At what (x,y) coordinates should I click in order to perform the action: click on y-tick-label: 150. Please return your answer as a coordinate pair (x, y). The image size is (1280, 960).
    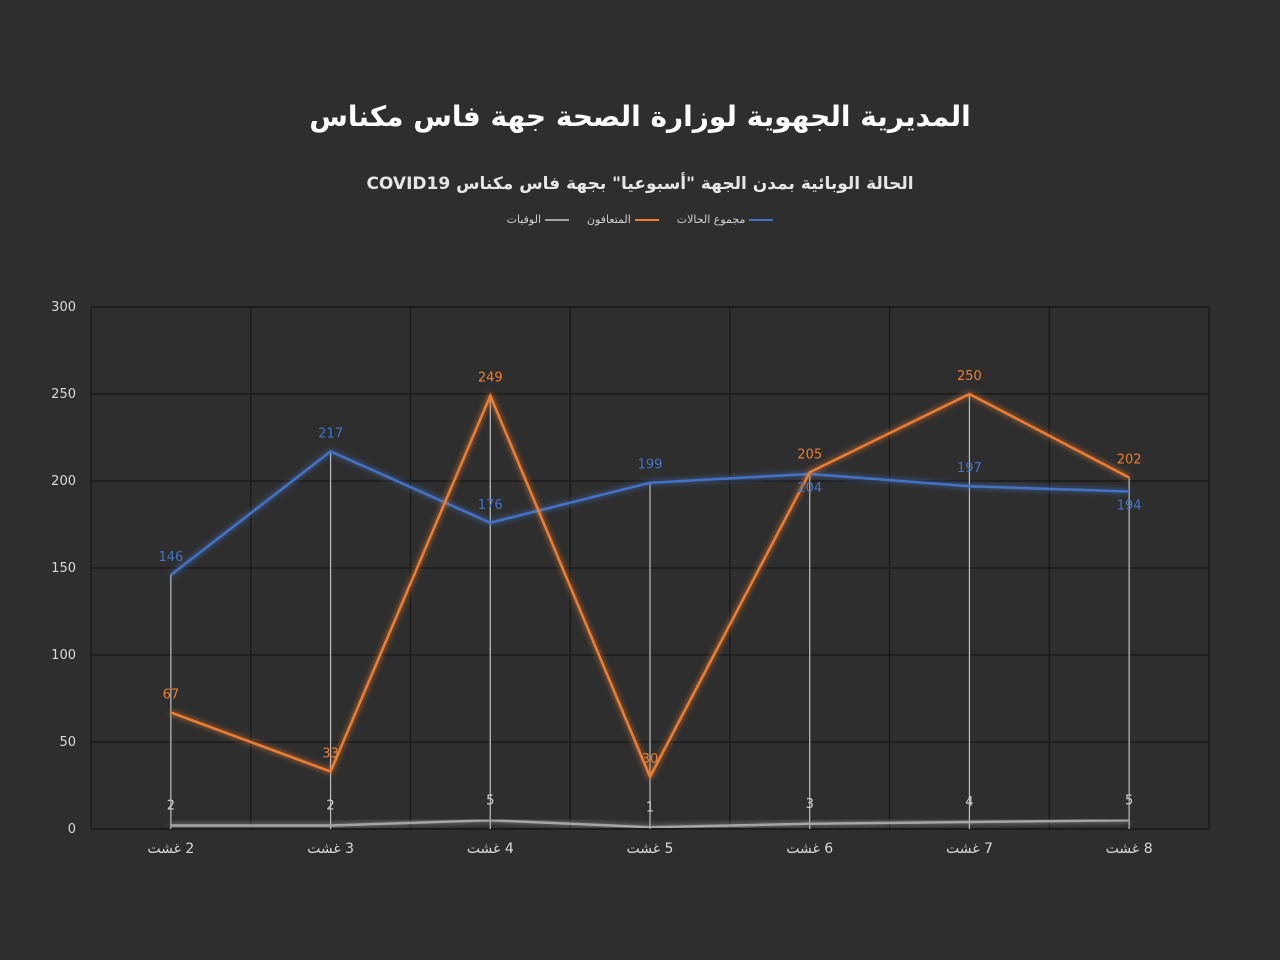
    Looking at the image, I should click on (63, 568).